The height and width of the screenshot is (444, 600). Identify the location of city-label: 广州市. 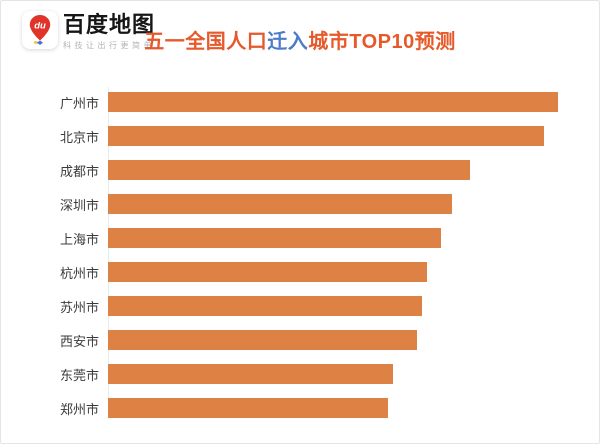
(79, 103).